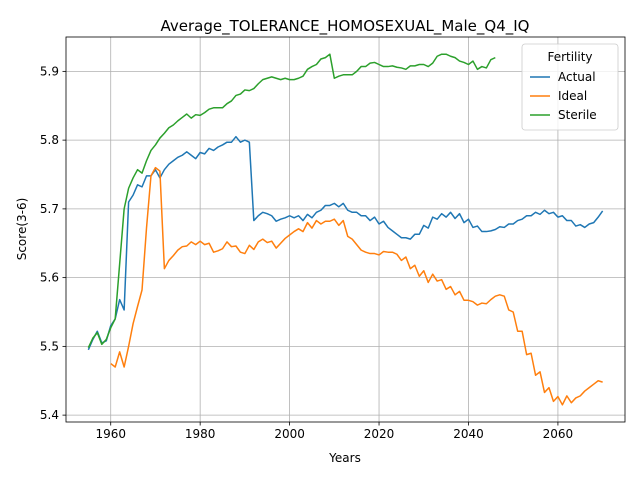  I want to click on legend-box, so click(570, 87).